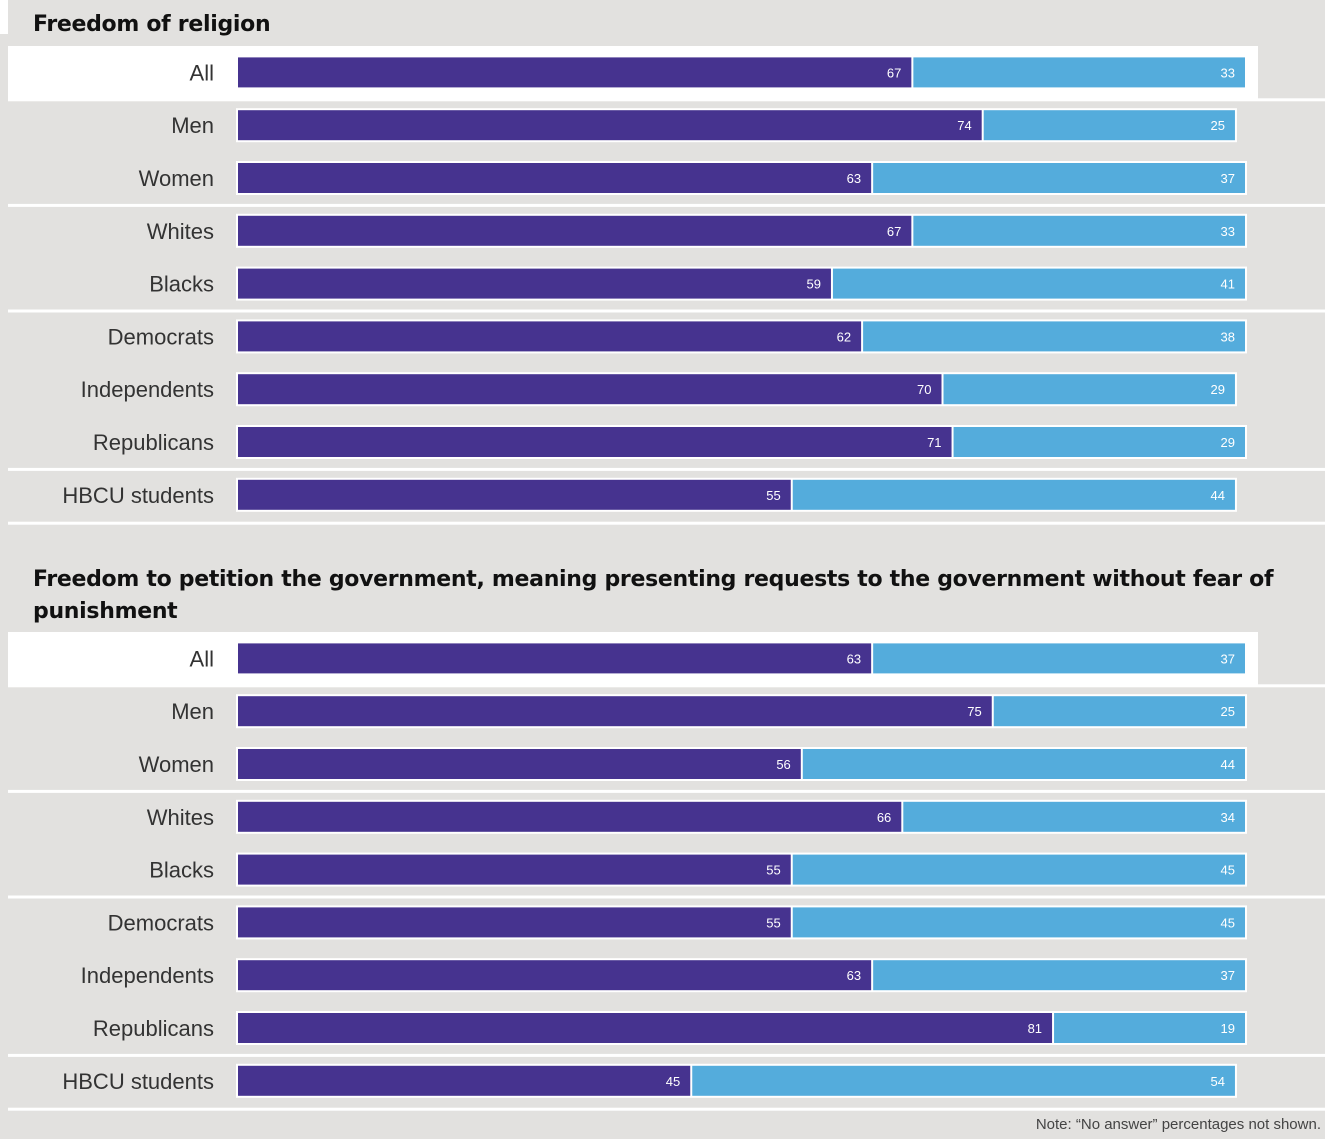 The image size is (1325, 1139). What do you see at coordinates (152, 24) in the screenshot?
I see `chart-1-title: Freedom of religion` at bounding box center [152, 24].